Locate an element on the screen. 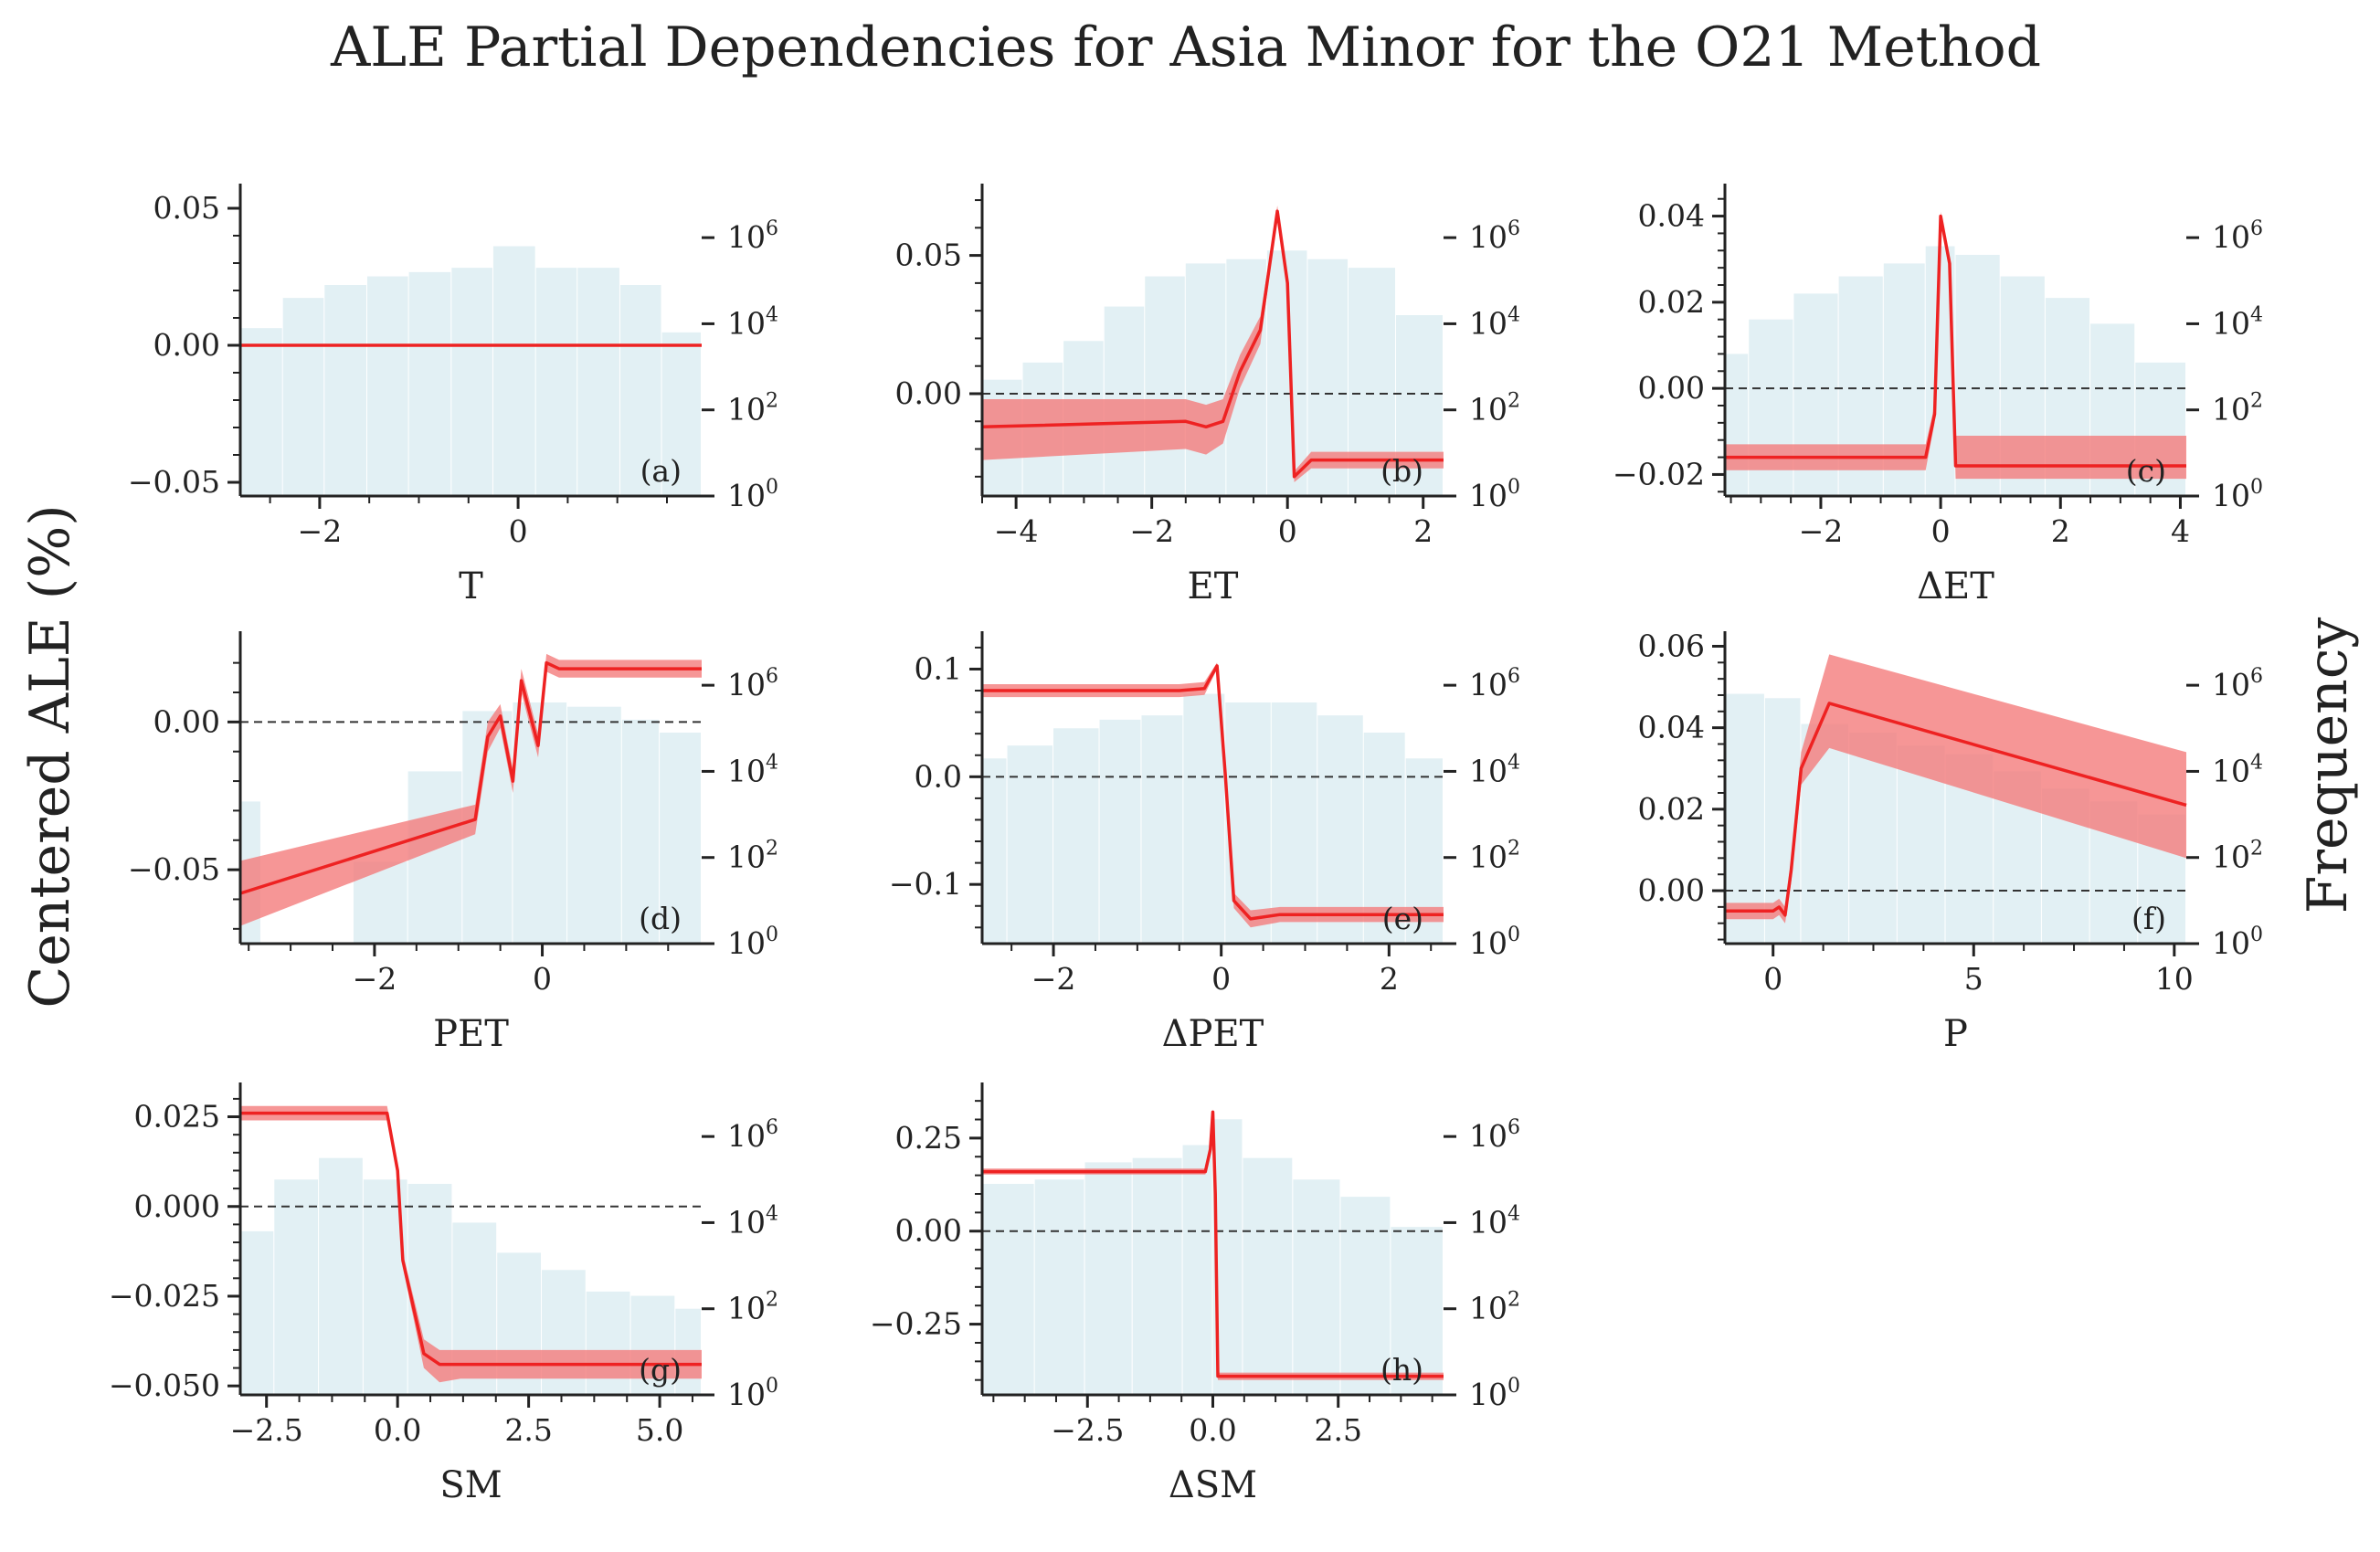 The width and height of the screenshot is (2380, 1552). y-tick-label: 0.0 is located at coordinates (938, 776).